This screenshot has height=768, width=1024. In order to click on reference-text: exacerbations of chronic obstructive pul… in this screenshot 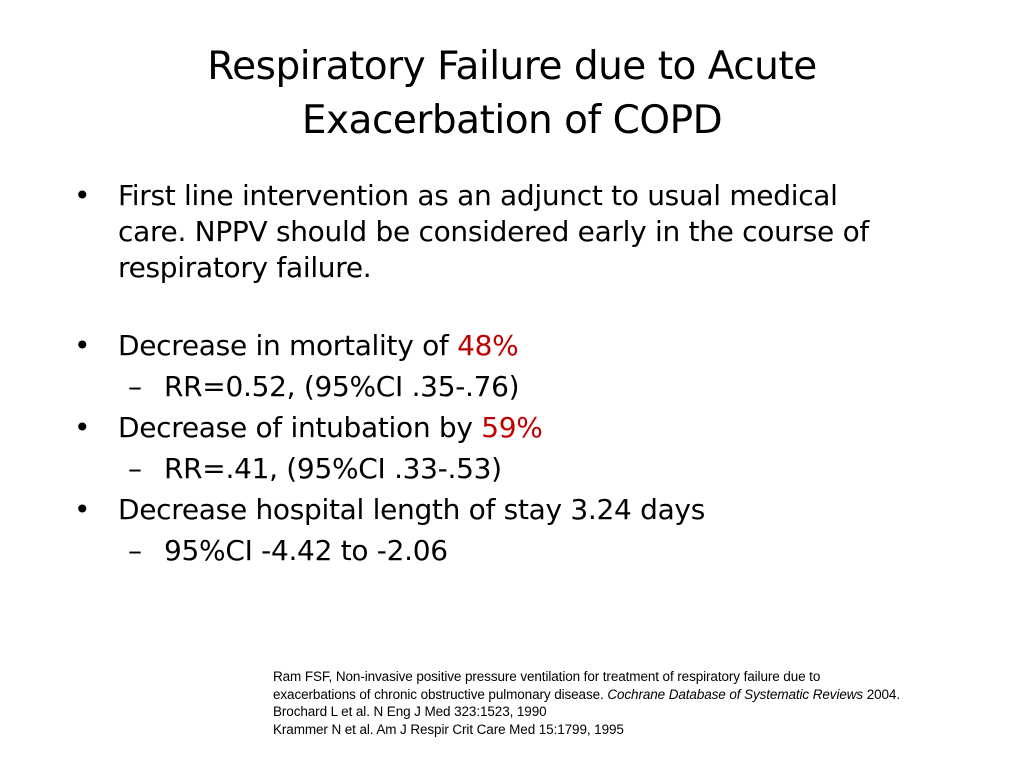, I will do `click(440, 694)`.